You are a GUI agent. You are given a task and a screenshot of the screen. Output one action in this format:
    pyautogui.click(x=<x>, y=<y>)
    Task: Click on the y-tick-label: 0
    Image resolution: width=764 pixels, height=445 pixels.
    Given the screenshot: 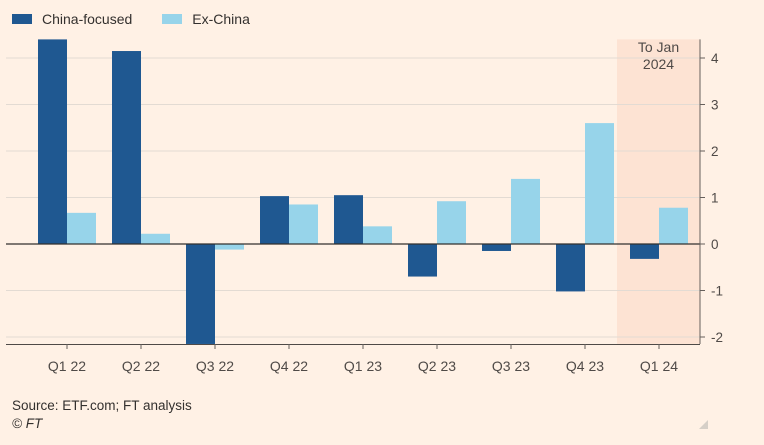 What is the action you would take?
    pyautogui.click(x=715, y=244)
    